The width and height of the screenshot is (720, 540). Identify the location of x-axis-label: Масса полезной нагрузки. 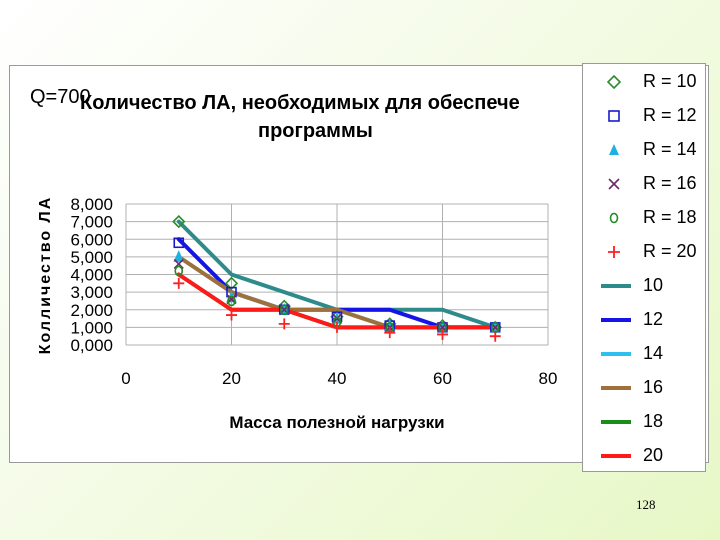
(336, 422).